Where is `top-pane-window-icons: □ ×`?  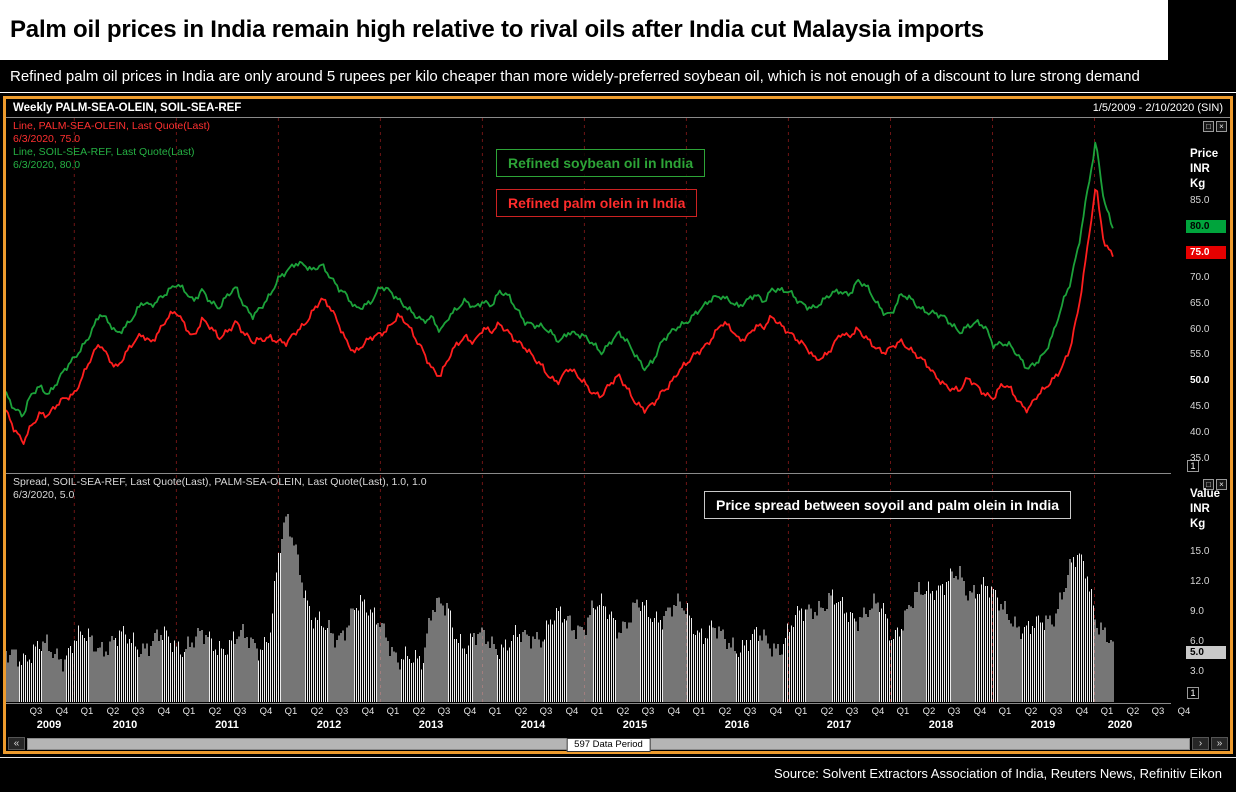
top-pane-window-icons: □ × is located at coordinates (1215, 126).